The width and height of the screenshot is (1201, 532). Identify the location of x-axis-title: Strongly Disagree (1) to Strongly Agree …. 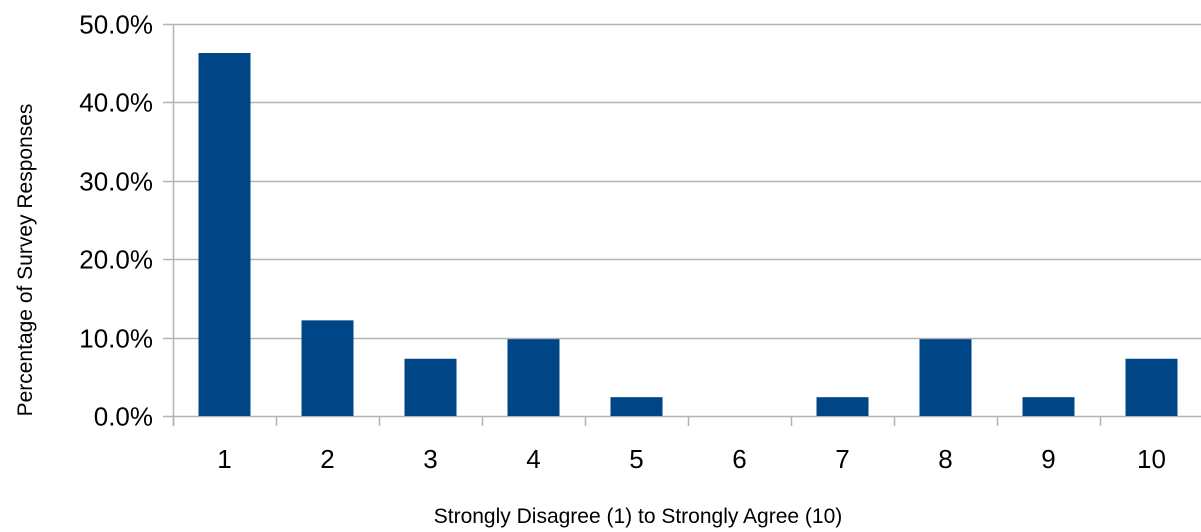
(638, 516).